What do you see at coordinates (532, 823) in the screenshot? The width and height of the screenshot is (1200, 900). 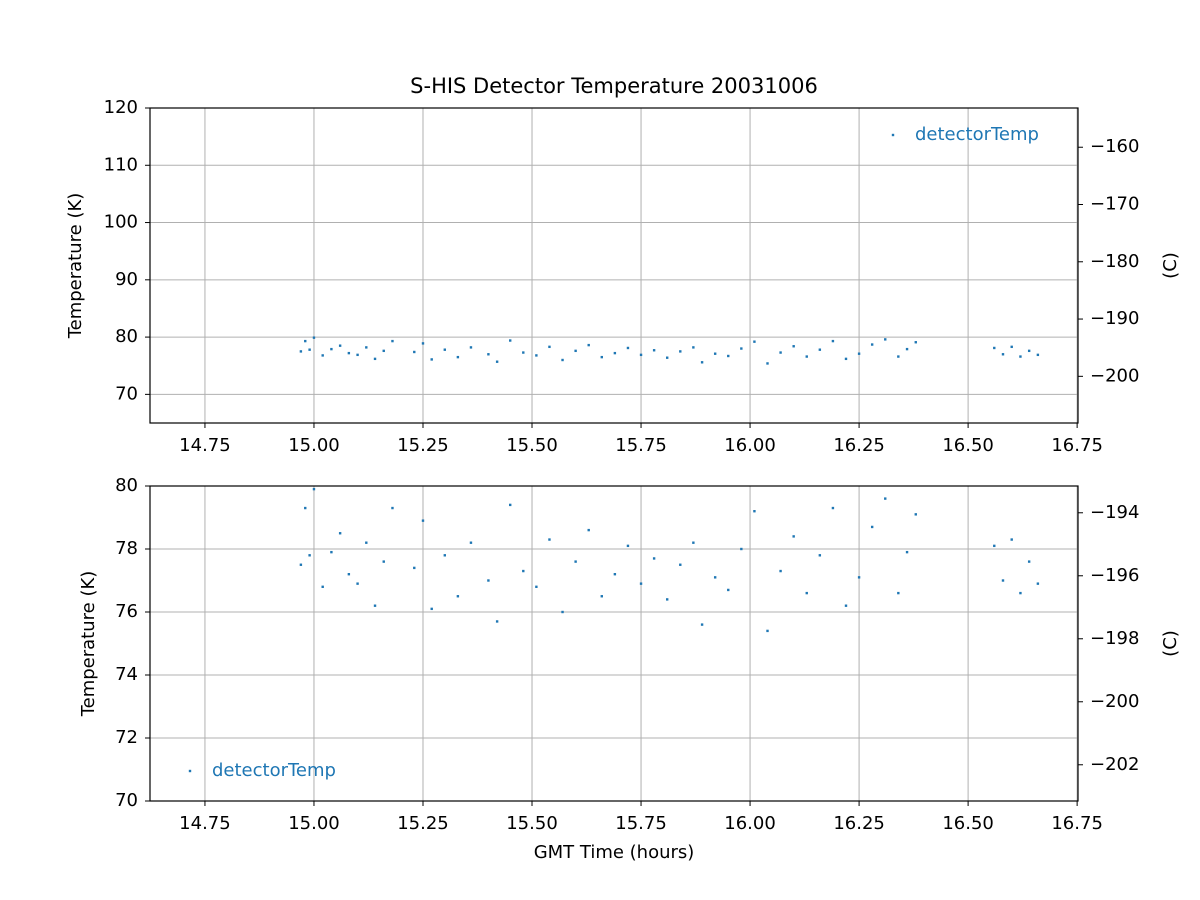 I see `x-tick-label: 15.50` at bounding box center [532, 823].